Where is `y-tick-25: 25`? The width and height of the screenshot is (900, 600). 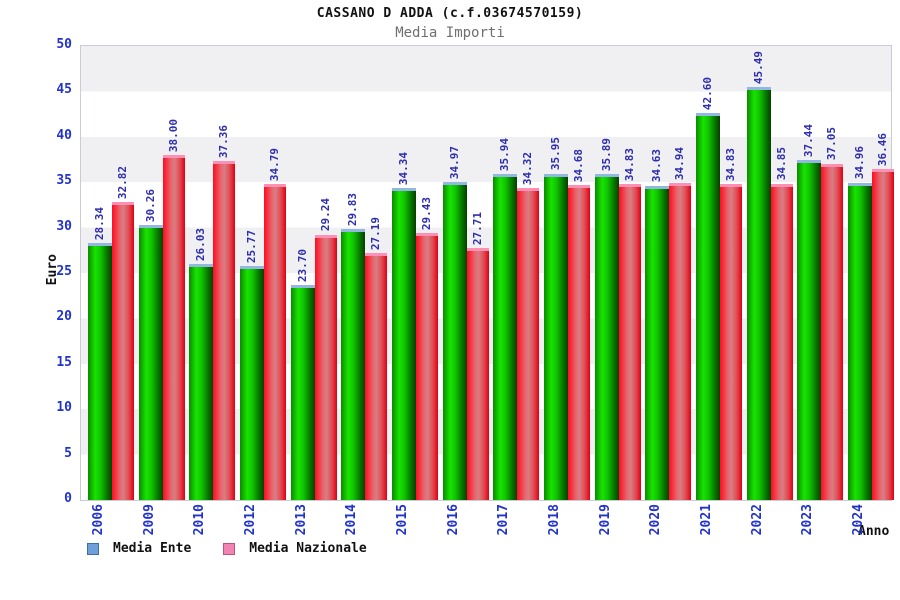 y-tick-25: 25 is located at coordinates (64, 271).